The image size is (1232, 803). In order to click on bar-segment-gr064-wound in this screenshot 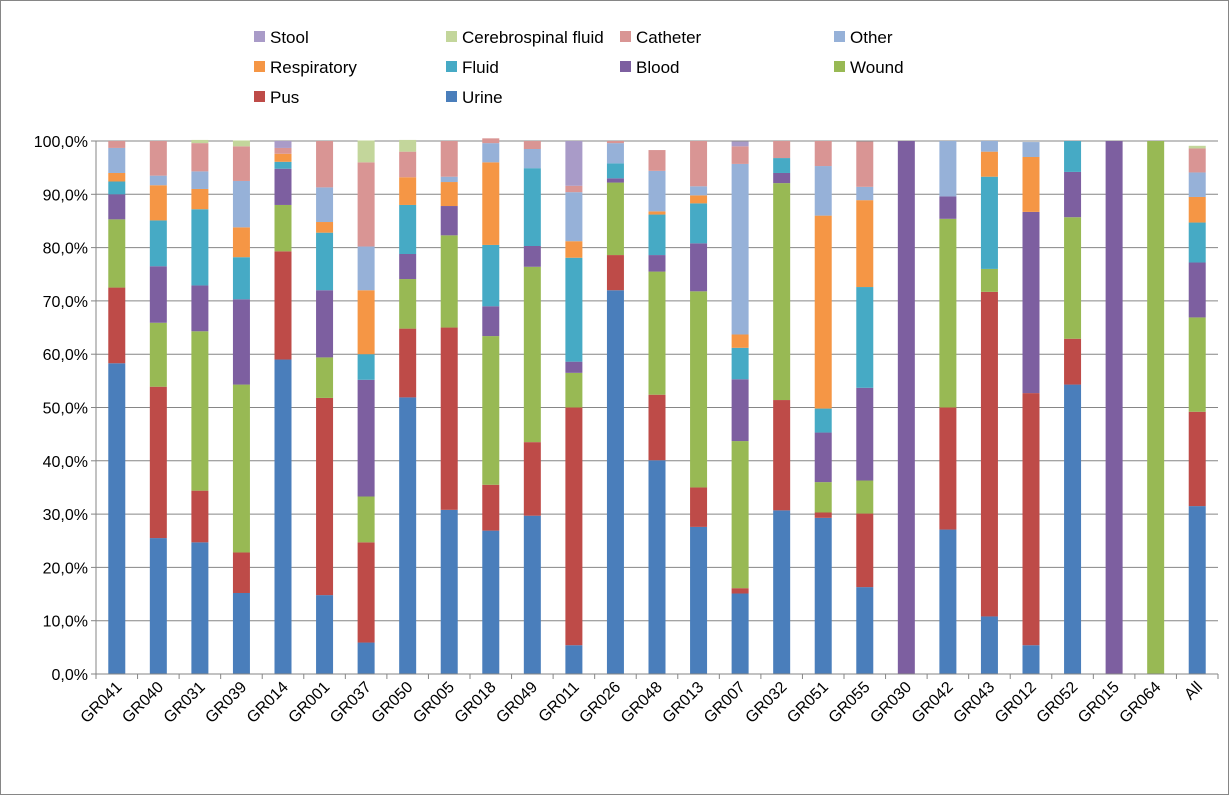, I will do `click(1156, 407)`.